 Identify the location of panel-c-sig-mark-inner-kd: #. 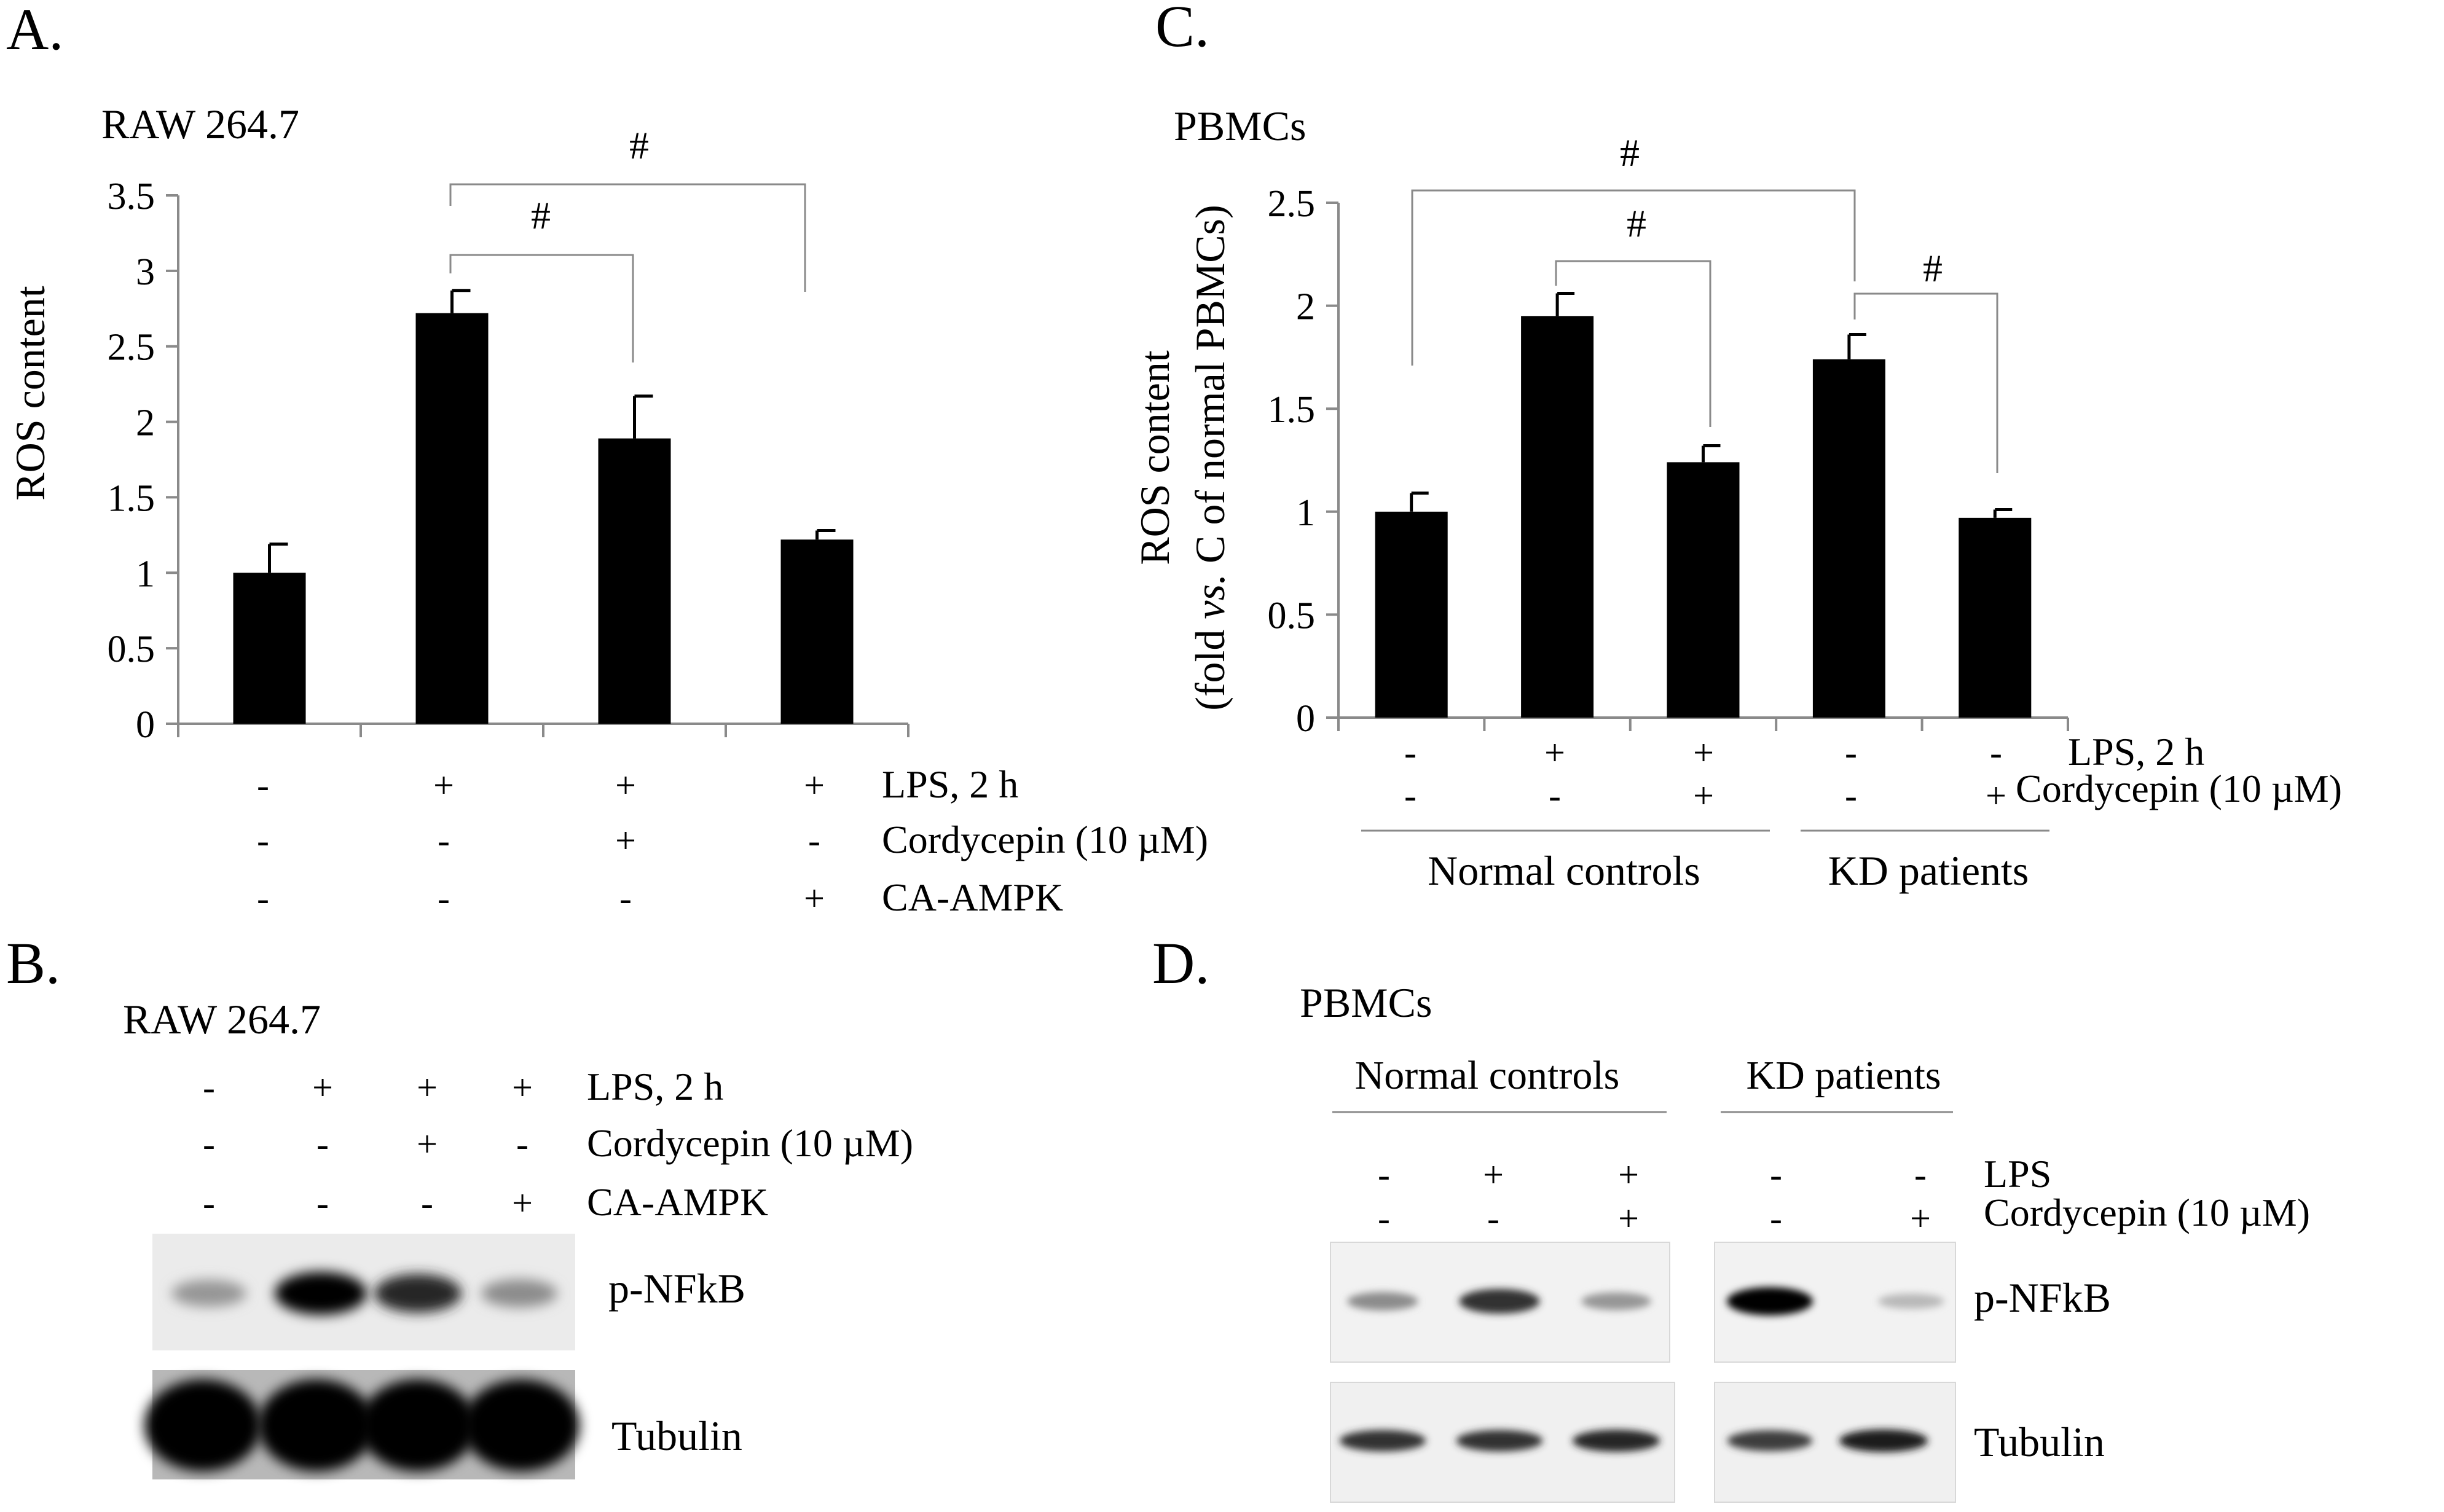
(1933, 268).